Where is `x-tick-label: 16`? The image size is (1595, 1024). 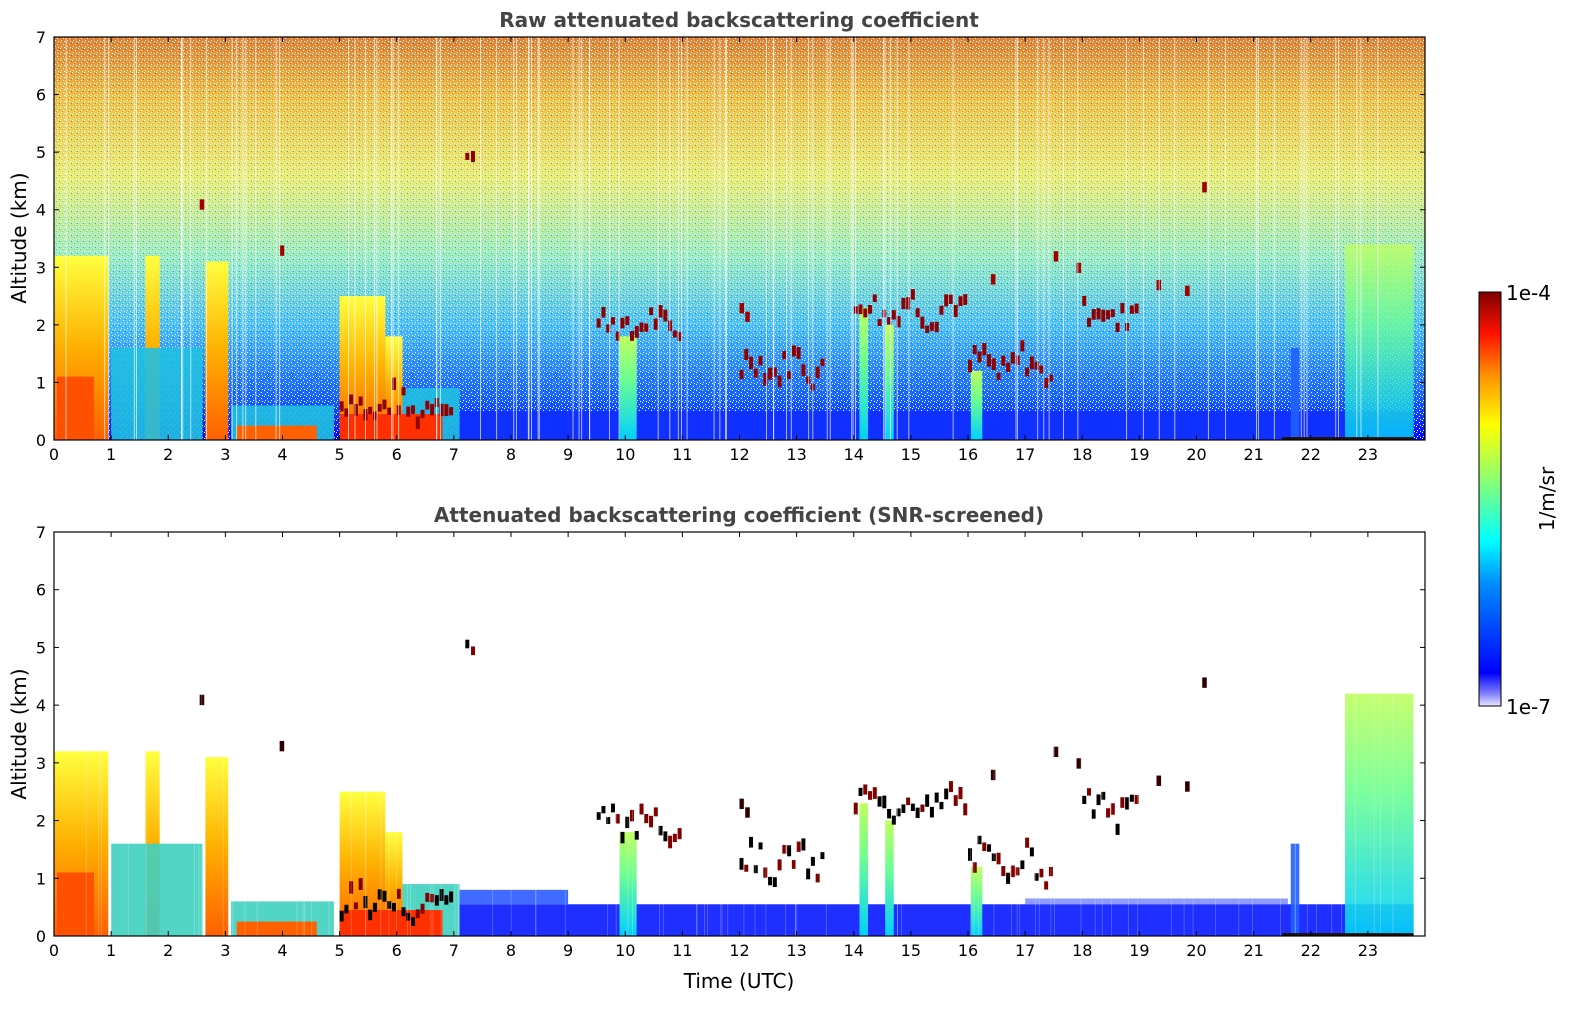 x-tick-label: 16 is located at coordinates (968, 950).